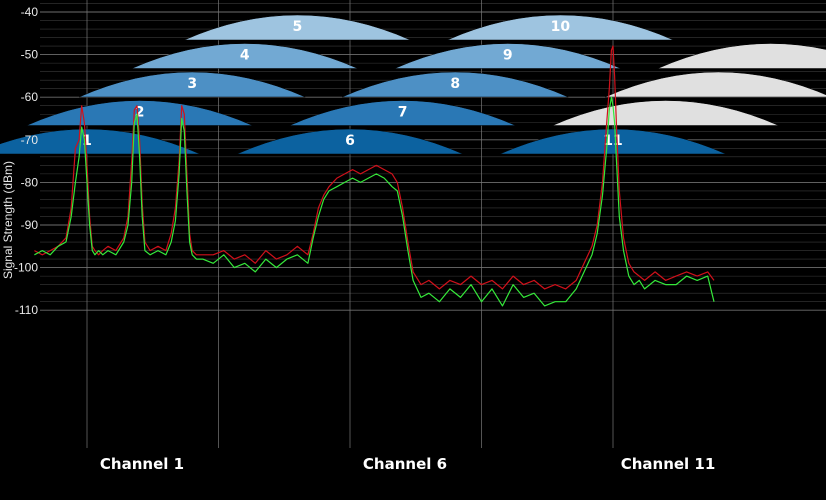 Image resolution: width=826 pixels, height=500 pixels. I want to click on x-channel-label: Channel 1, so click(142, 464).